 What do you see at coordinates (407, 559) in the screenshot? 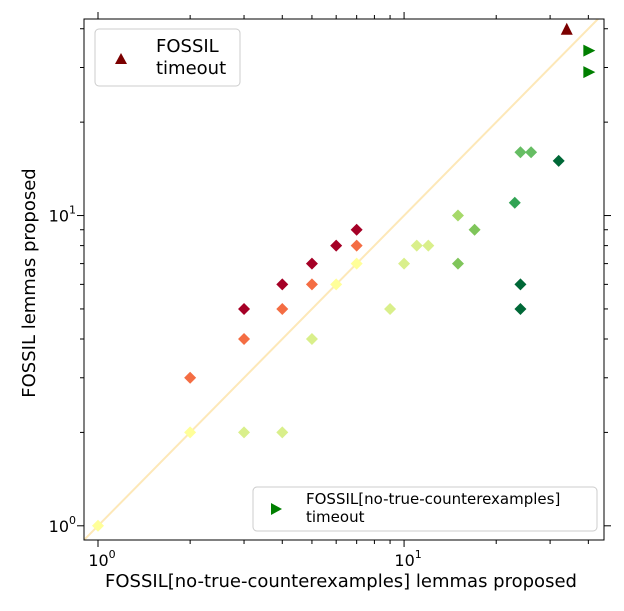
I see `x-tick-label: 10¹` at bounding box center [407, 559].